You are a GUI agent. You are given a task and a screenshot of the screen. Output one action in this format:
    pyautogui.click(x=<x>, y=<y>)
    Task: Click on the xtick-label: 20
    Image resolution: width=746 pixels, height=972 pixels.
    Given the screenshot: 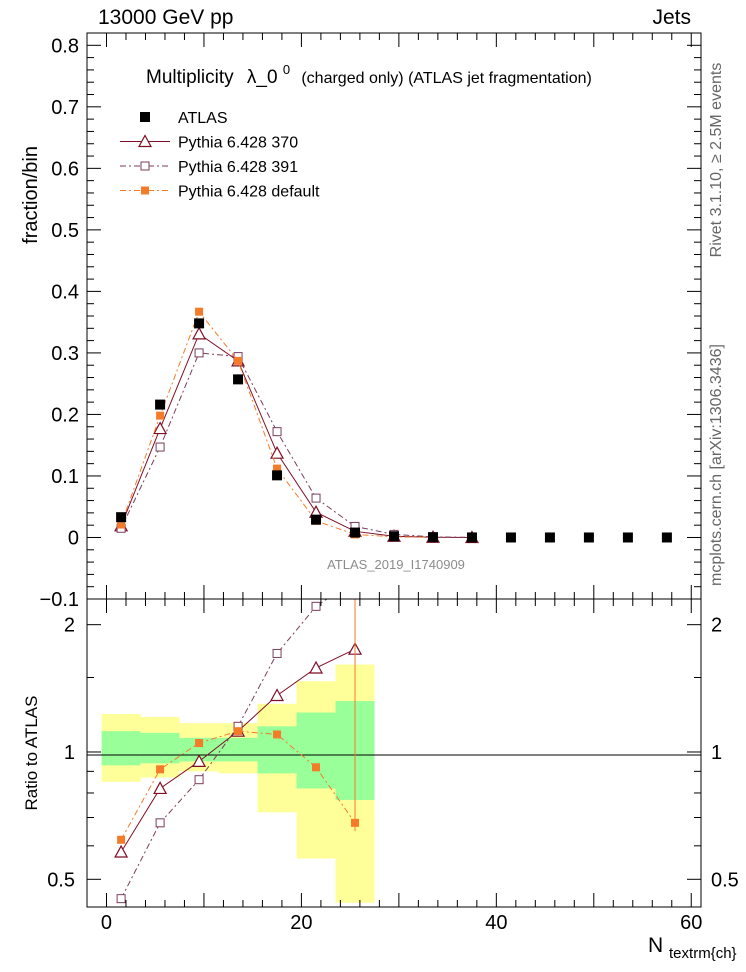 What is the action you would take?
    pyautogui.click(x=301, y=923)
    